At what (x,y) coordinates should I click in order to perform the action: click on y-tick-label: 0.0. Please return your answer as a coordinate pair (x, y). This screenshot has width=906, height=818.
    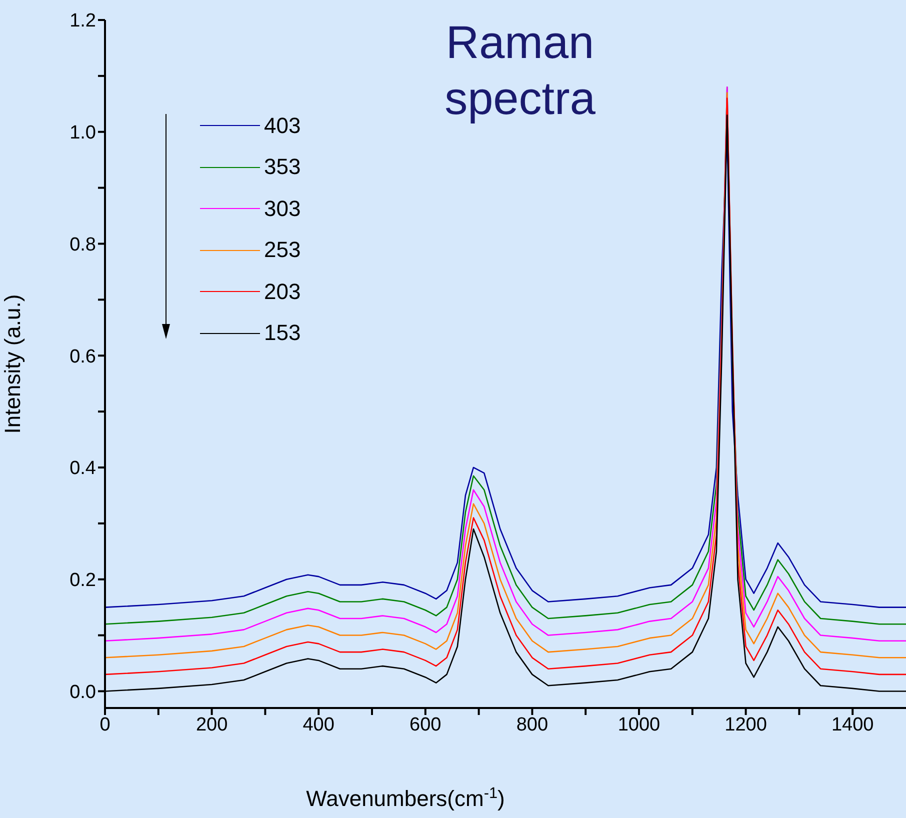
    Looking at the image, I should click on (83, 692).